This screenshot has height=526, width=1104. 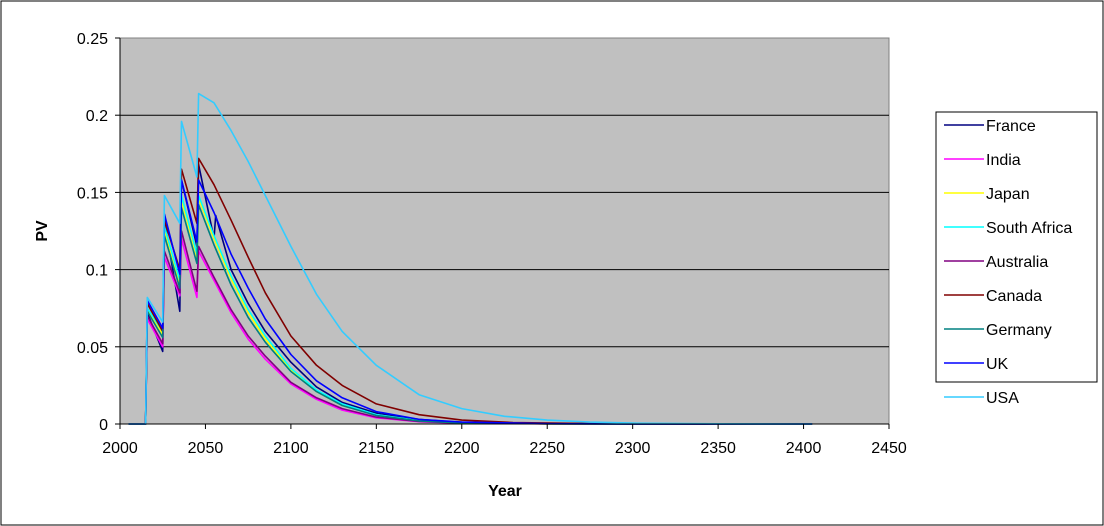 What do you see at coordinates (505, 491) in the screenshot?
I see `x-axis-title: Year` at bounding box center [505, 491].